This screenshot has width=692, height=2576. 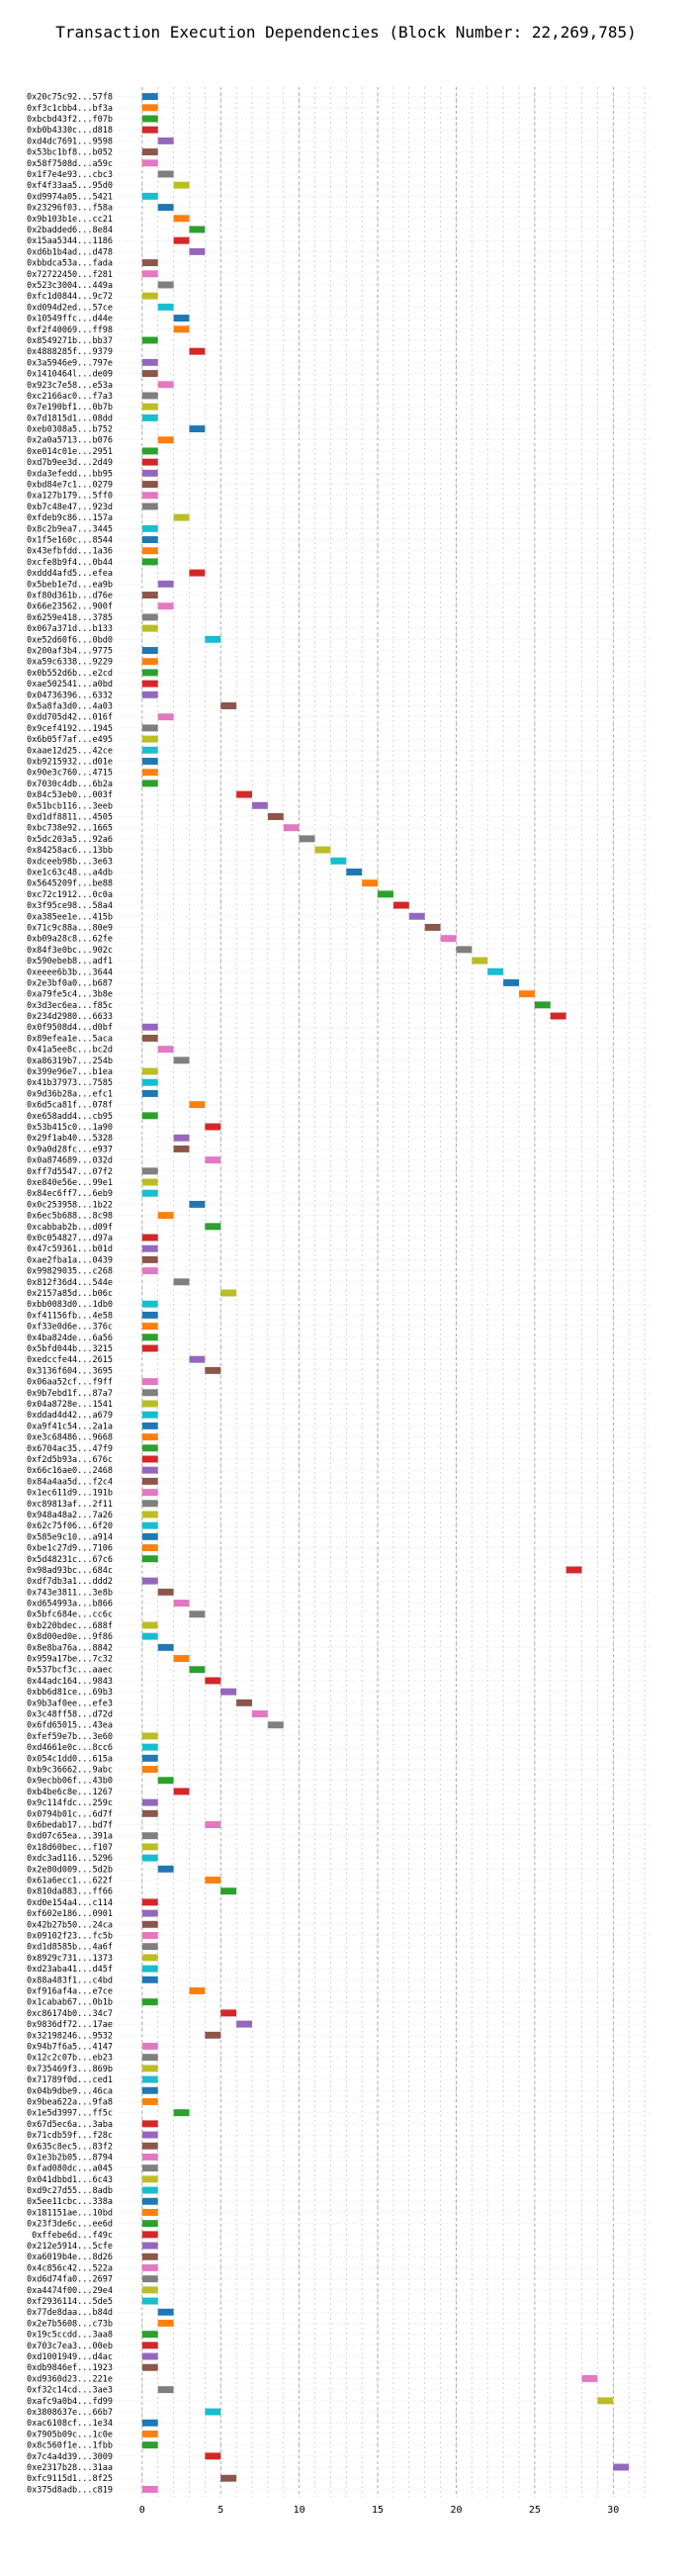 What do you see at coordinates (70, 1316) in the screenshot?
I see `transaction-hash-label: 0xf41156fb...4e58` at bounding box center [70, 1316].